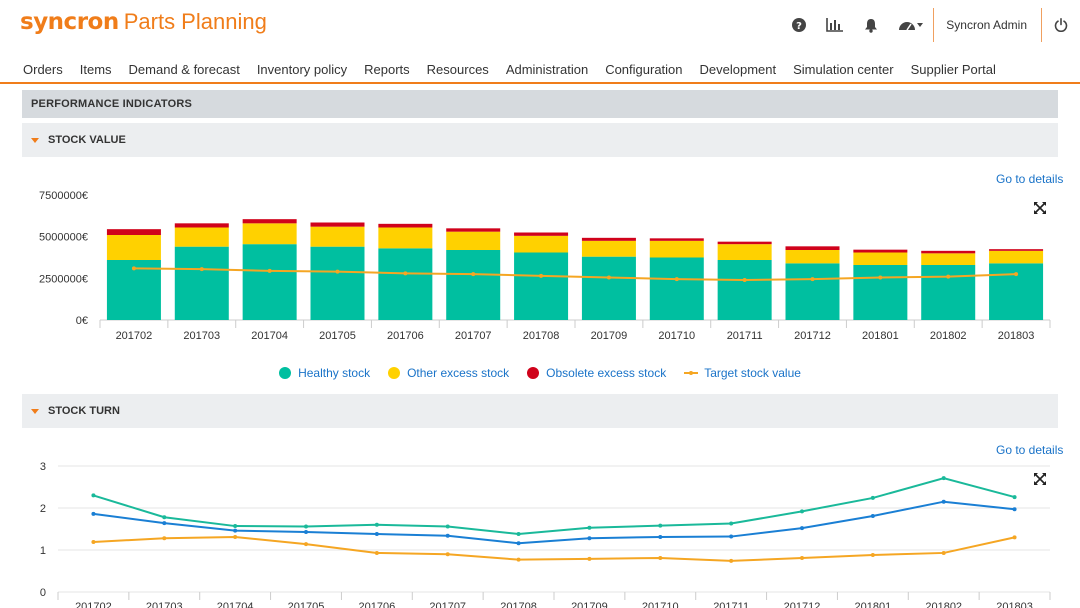 The width and height of the screenshot is (1080, 608). I want to click on app-logo: syncron Parts Planning, so click(143, 22).